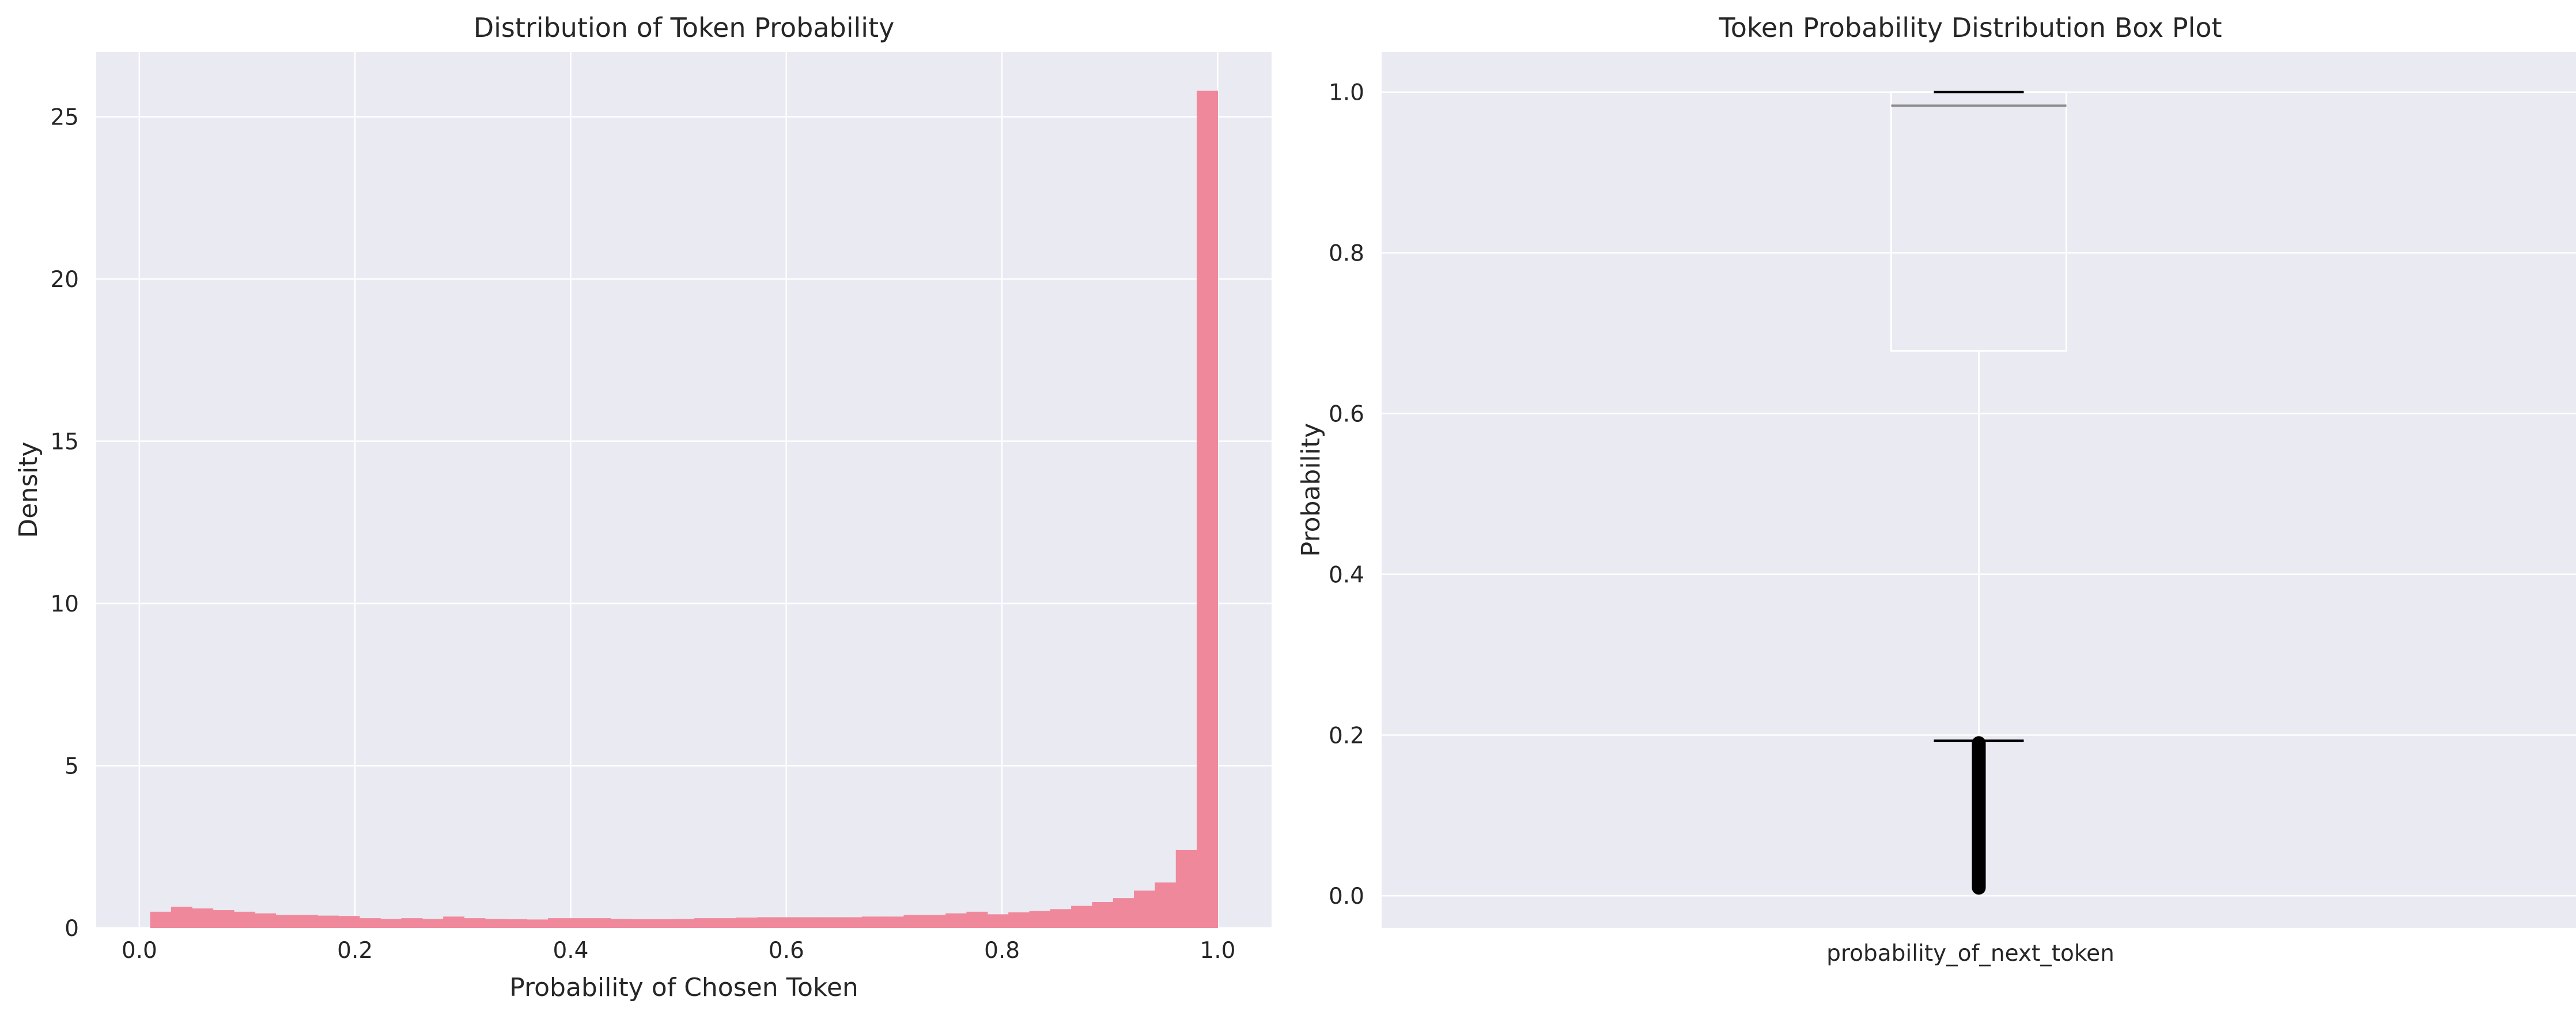 The height and width of the screenshot is (1019, 2576). What do you see at coordinates (1346, 736) in the screenshot?
I see `boxplot-y-tick-label: 0.2` at bounding box center [1346, 736].